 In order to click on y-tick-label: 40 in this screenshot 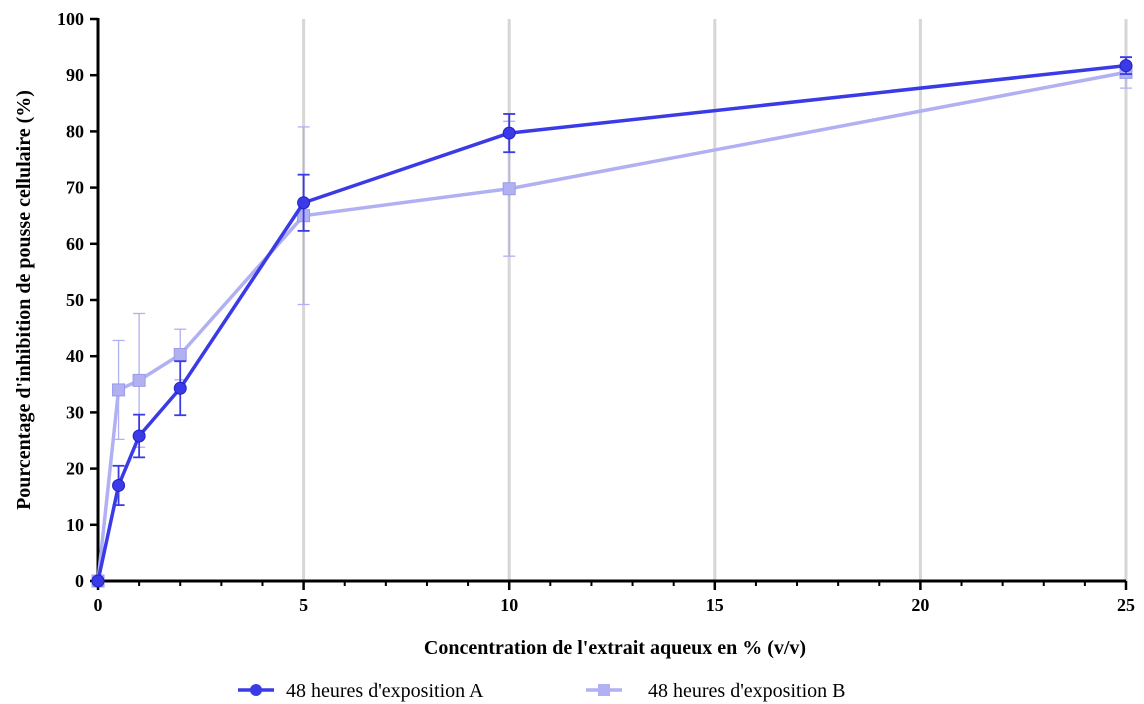, I will do `click(75, 356)`.